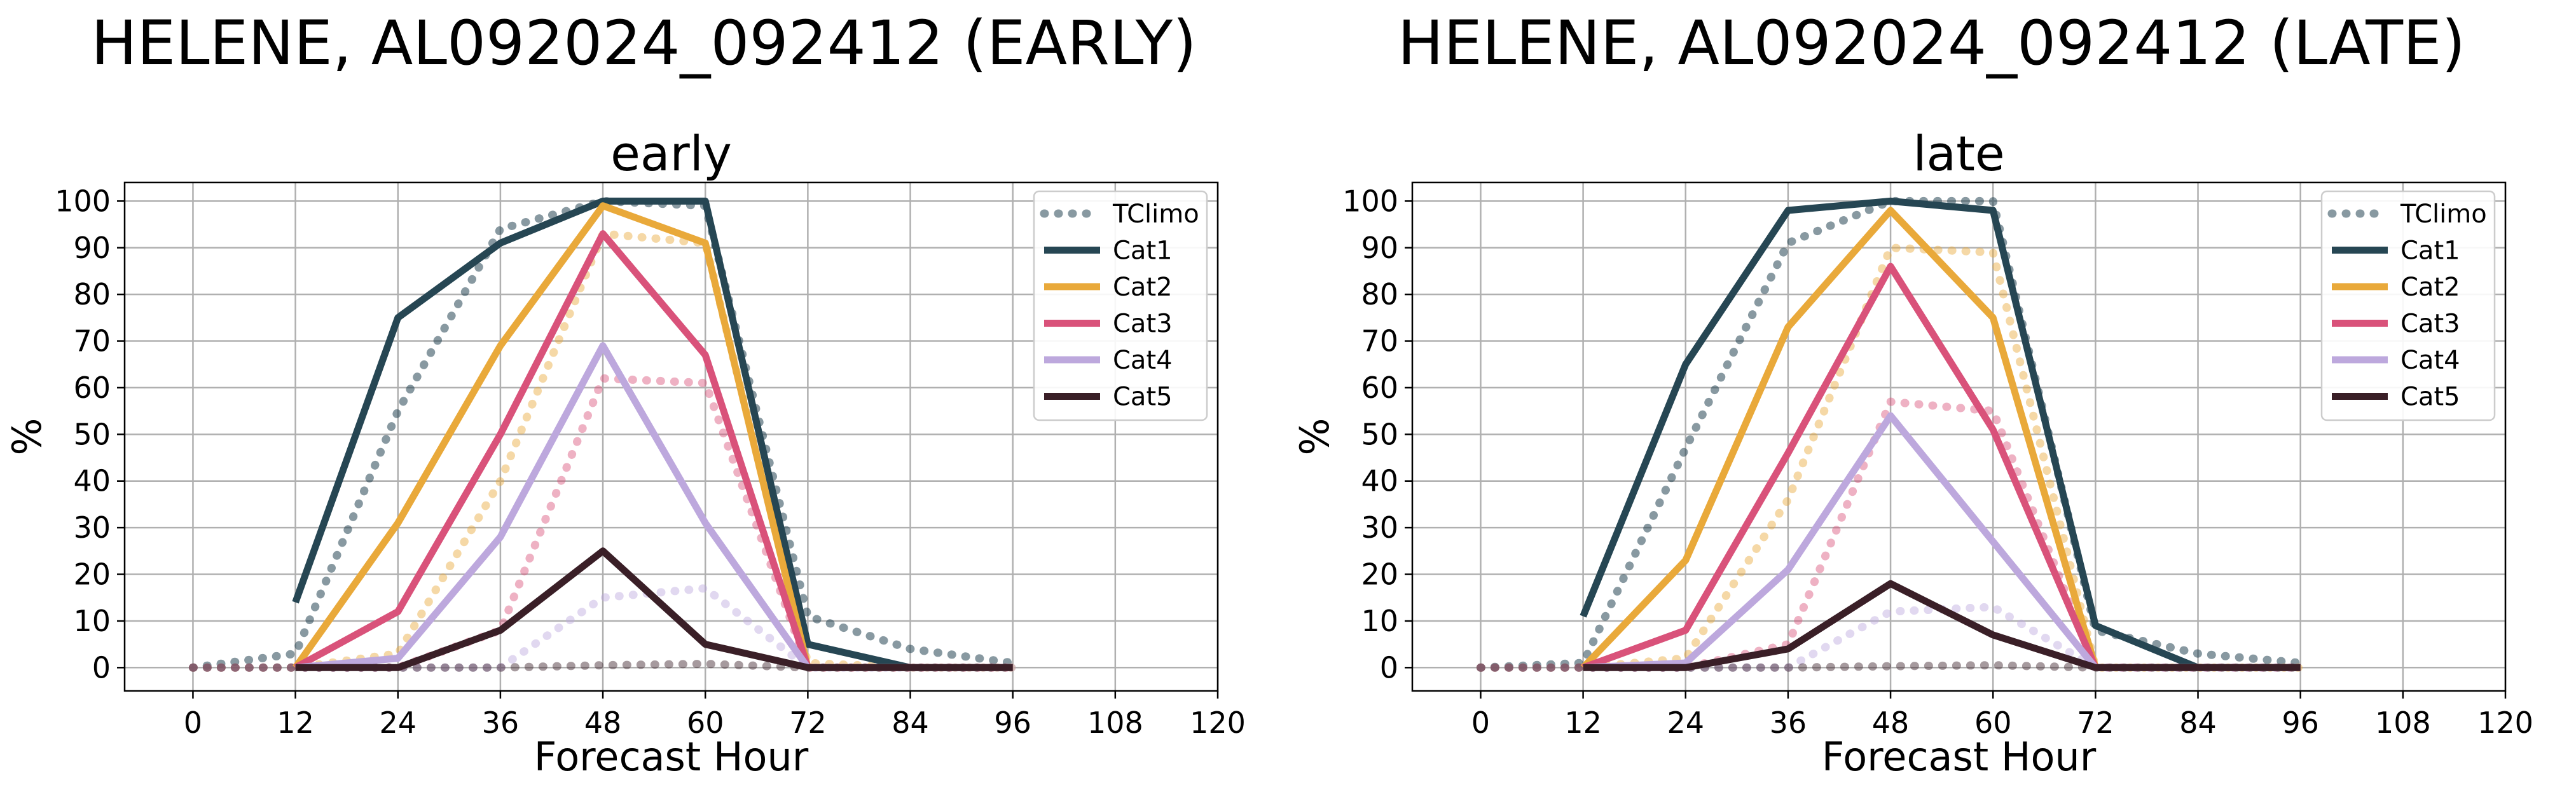 The height and width of the screenshot is (792, 2576). What do you see at coordinates (1959, 154) in the screenshot?
I see `chart-title: late` at bounding box center [1959, 154].